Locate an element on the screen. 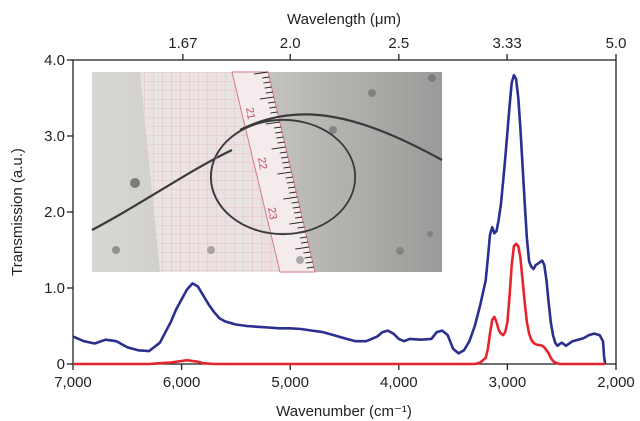 The height and width of the screenshot is (421, 640). x-tick-label: 3,000 is located at coordinates (508, 382).